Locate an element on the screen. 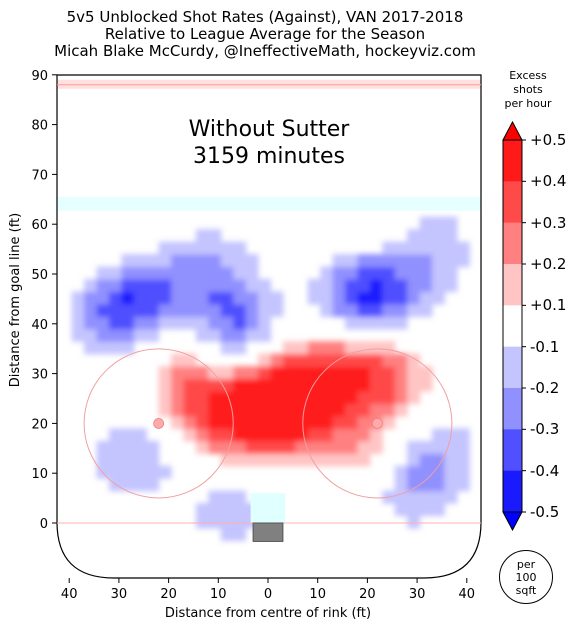 The height and width of the screenshot is (633, 582). colorbar-label: -0.4 is located at coordinates (545, 470).